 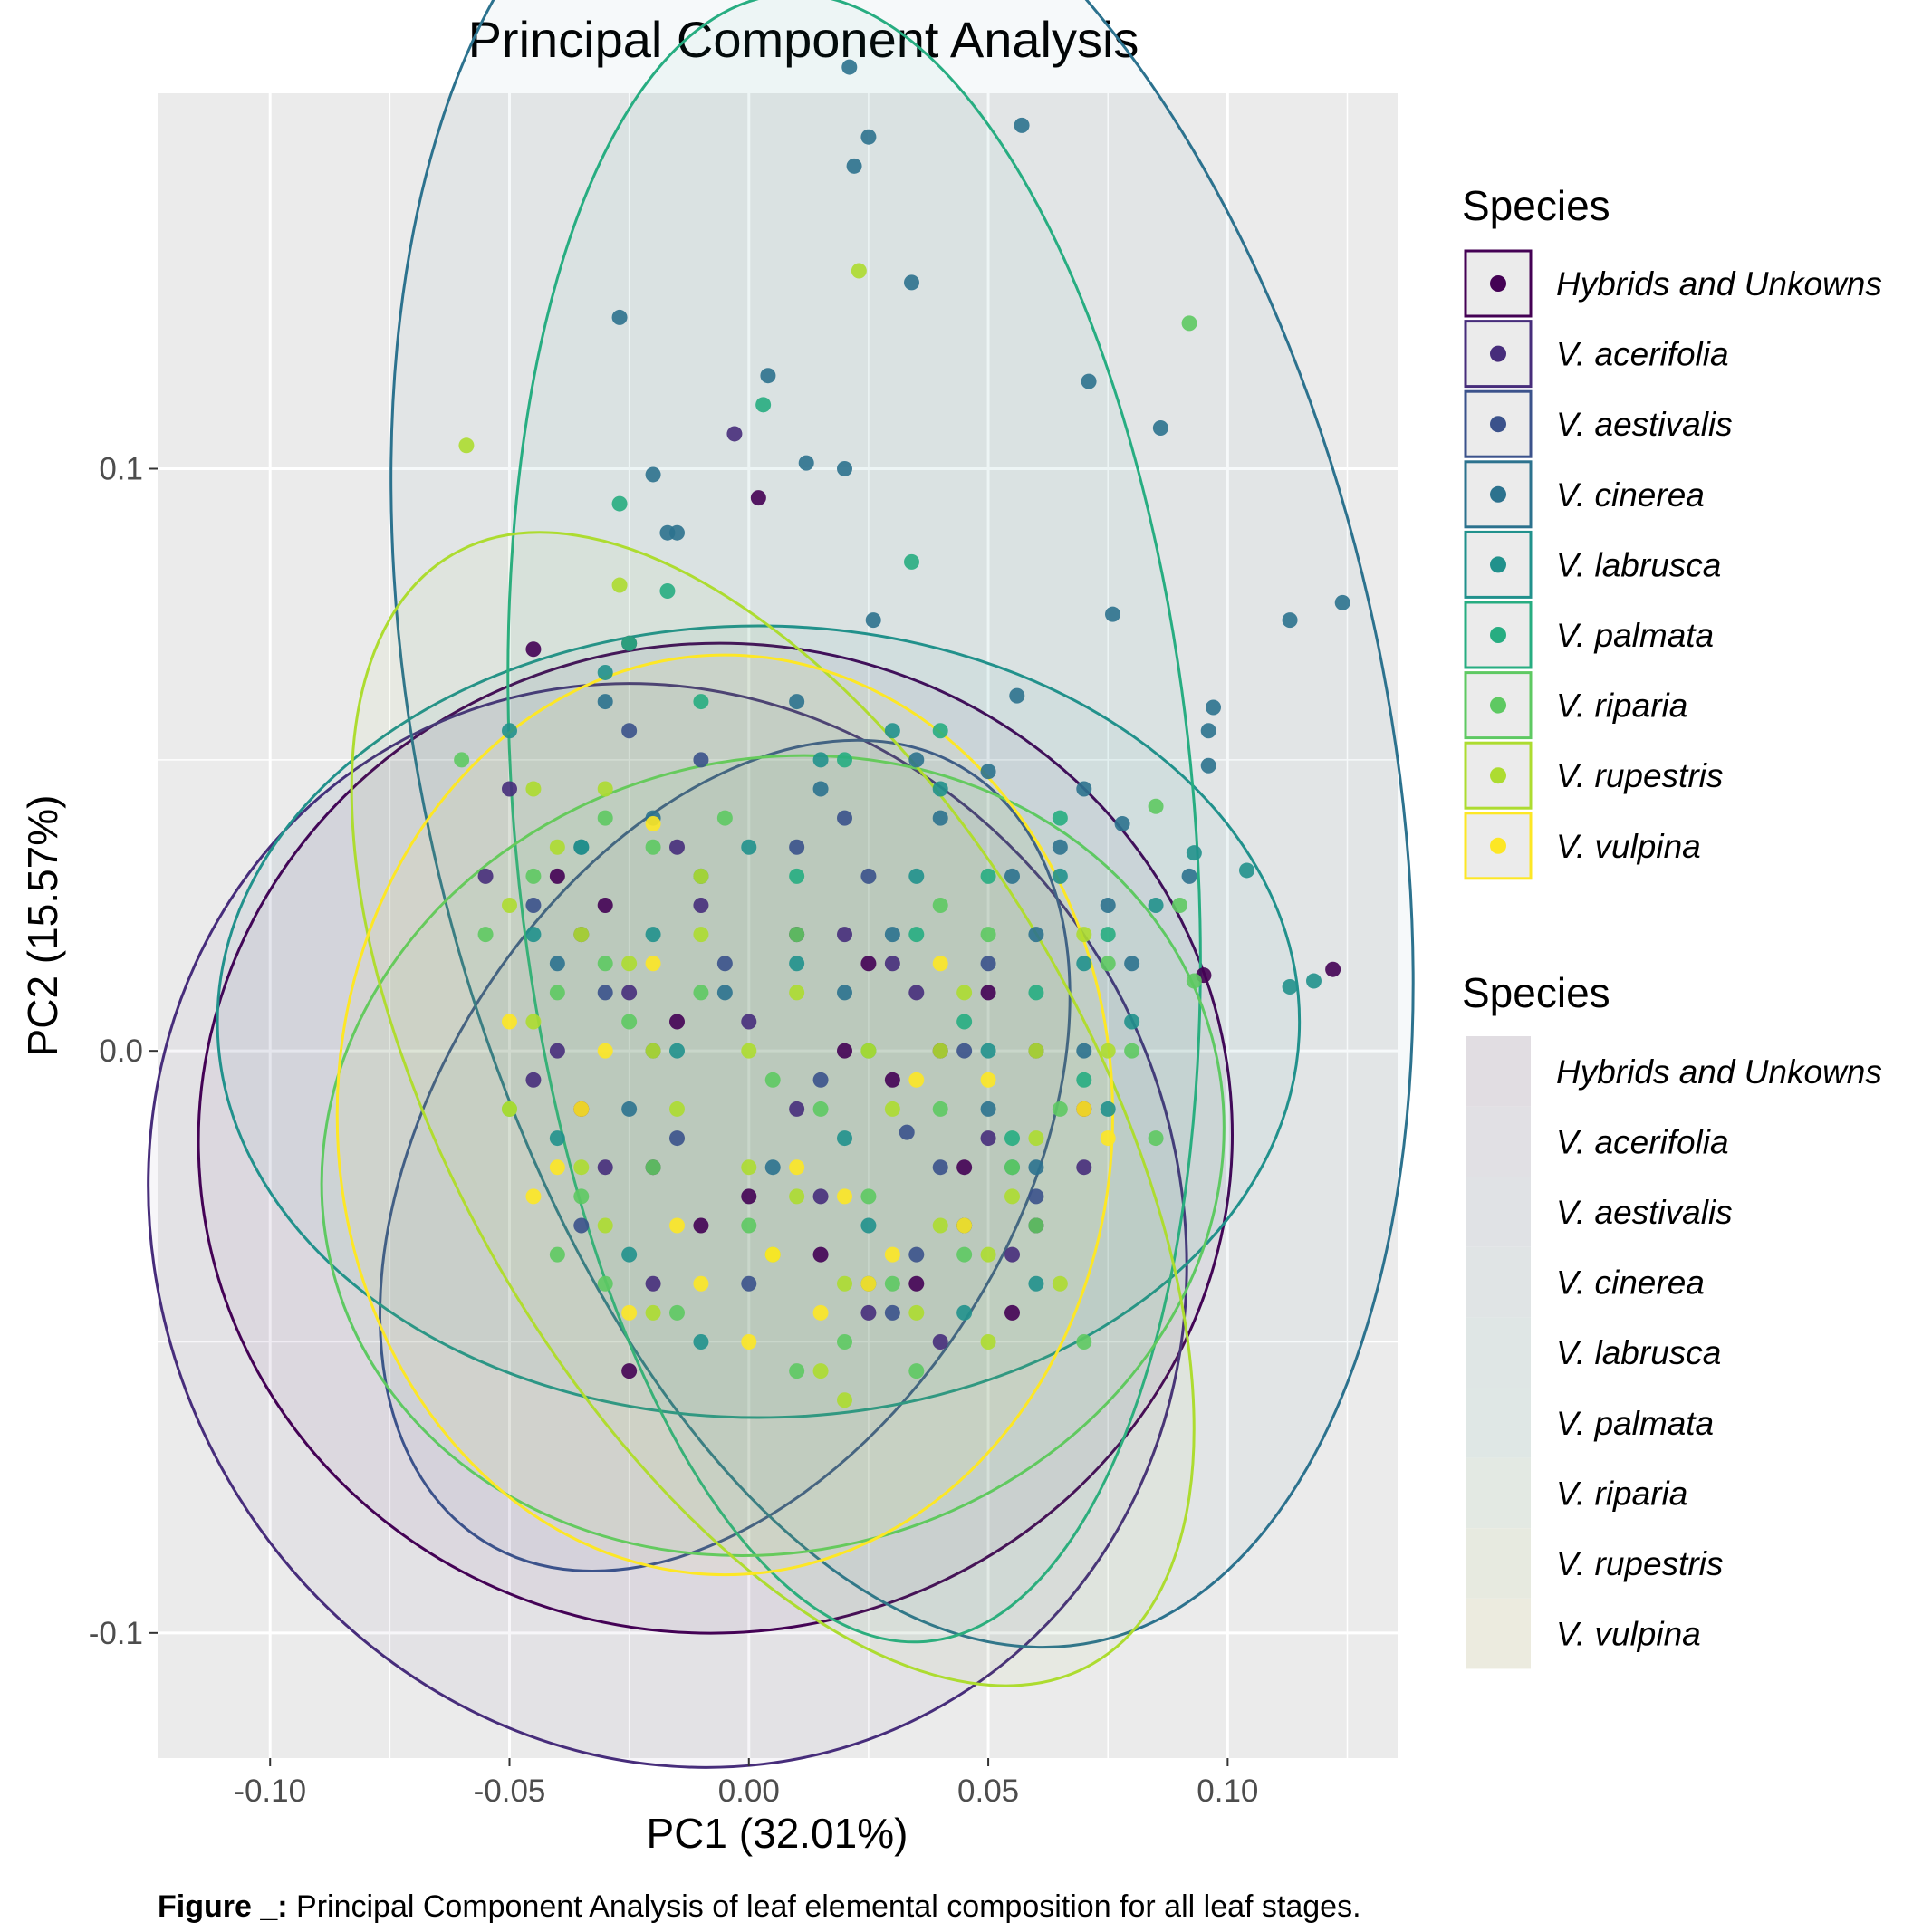 I want to click on legend-fill-label-6: V. riparia, so click(x=1621, y=1493).